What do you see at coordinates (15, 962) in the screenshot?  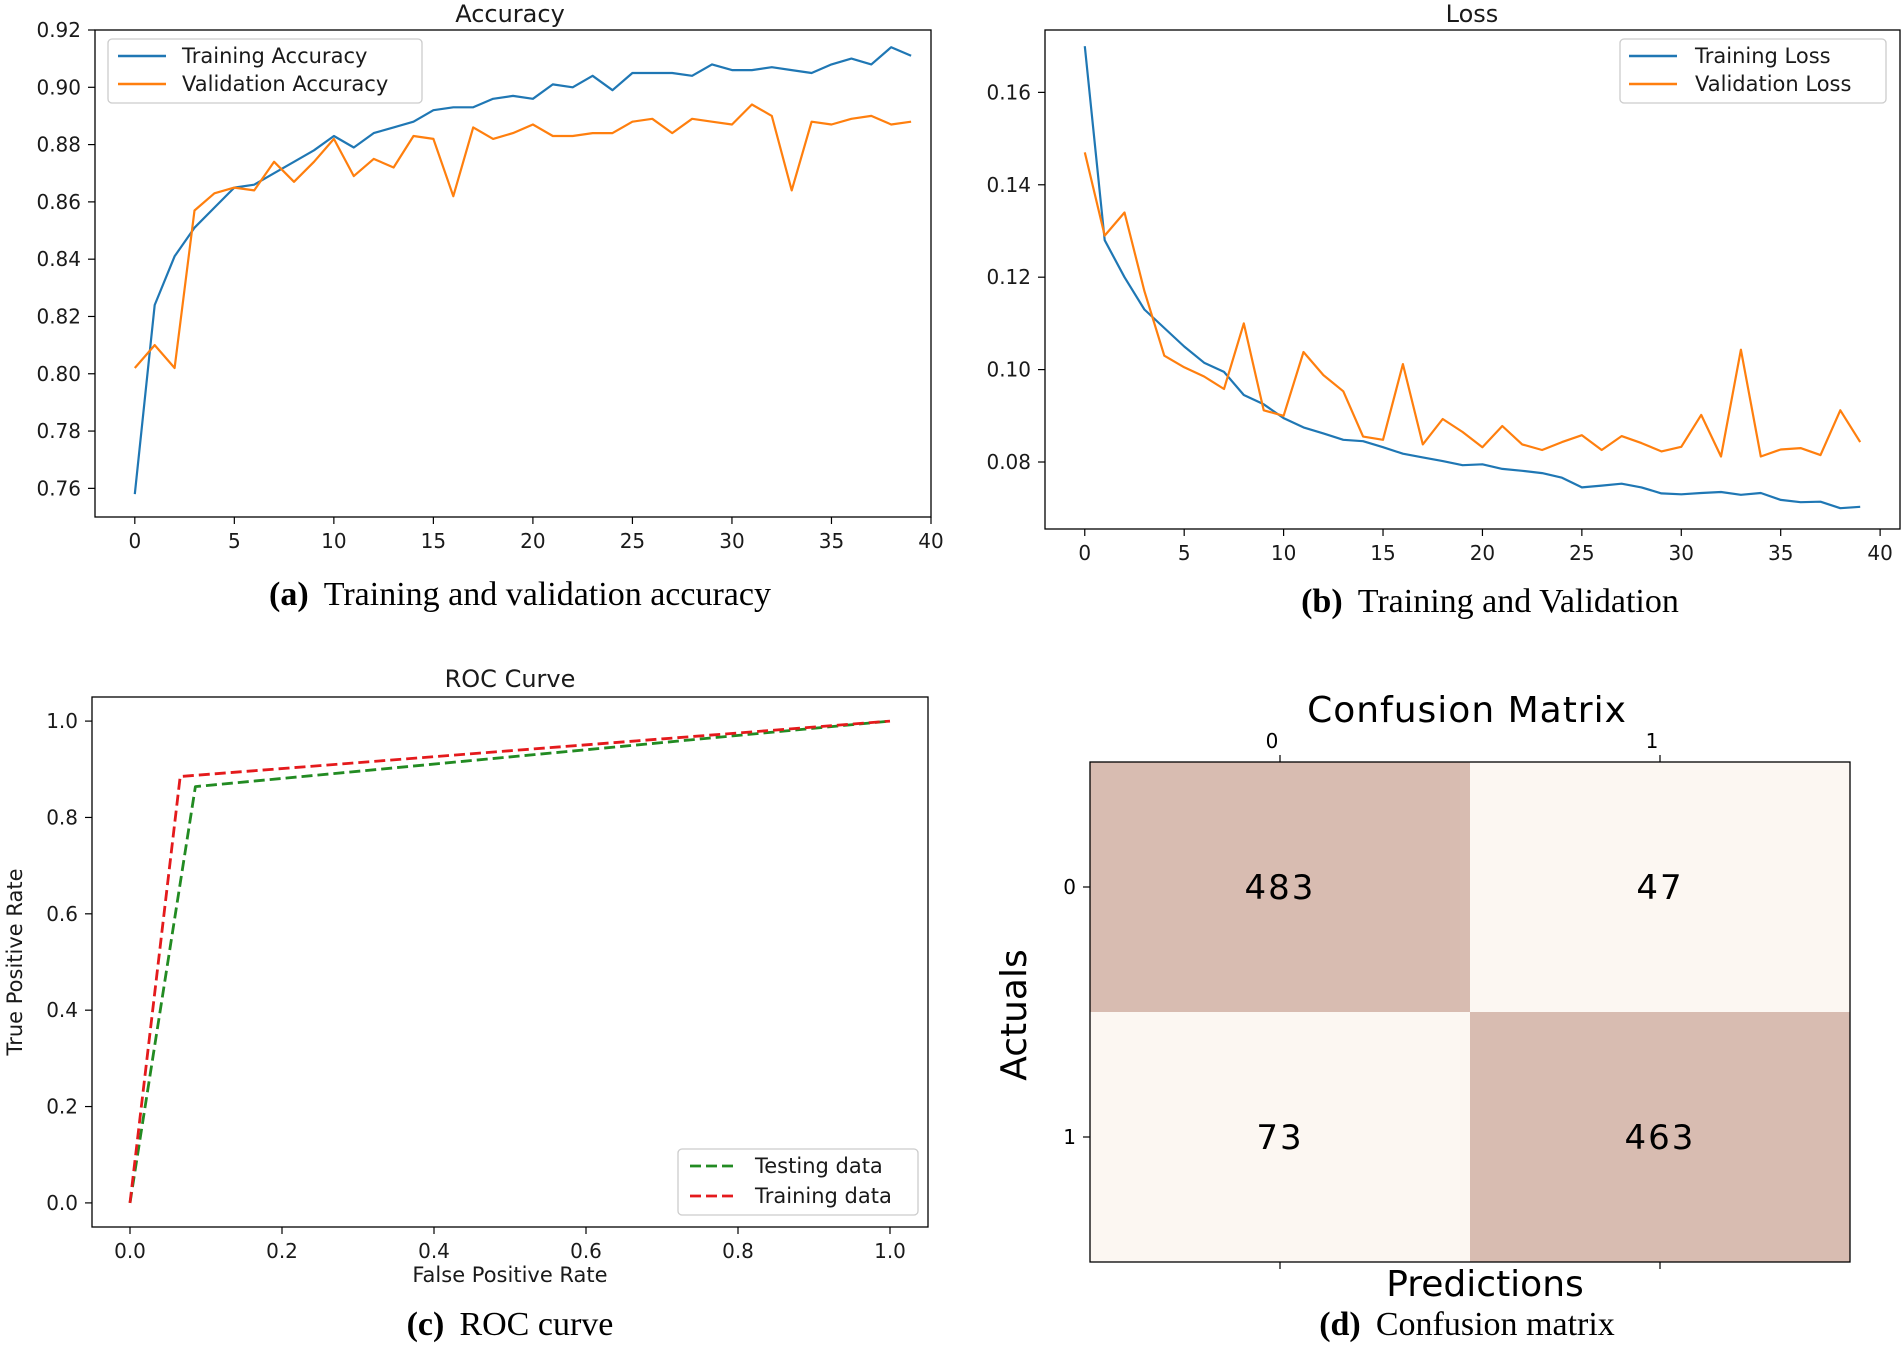 I see `roc-ylabel: True Positive Rate` at bounding box center [15, 962].